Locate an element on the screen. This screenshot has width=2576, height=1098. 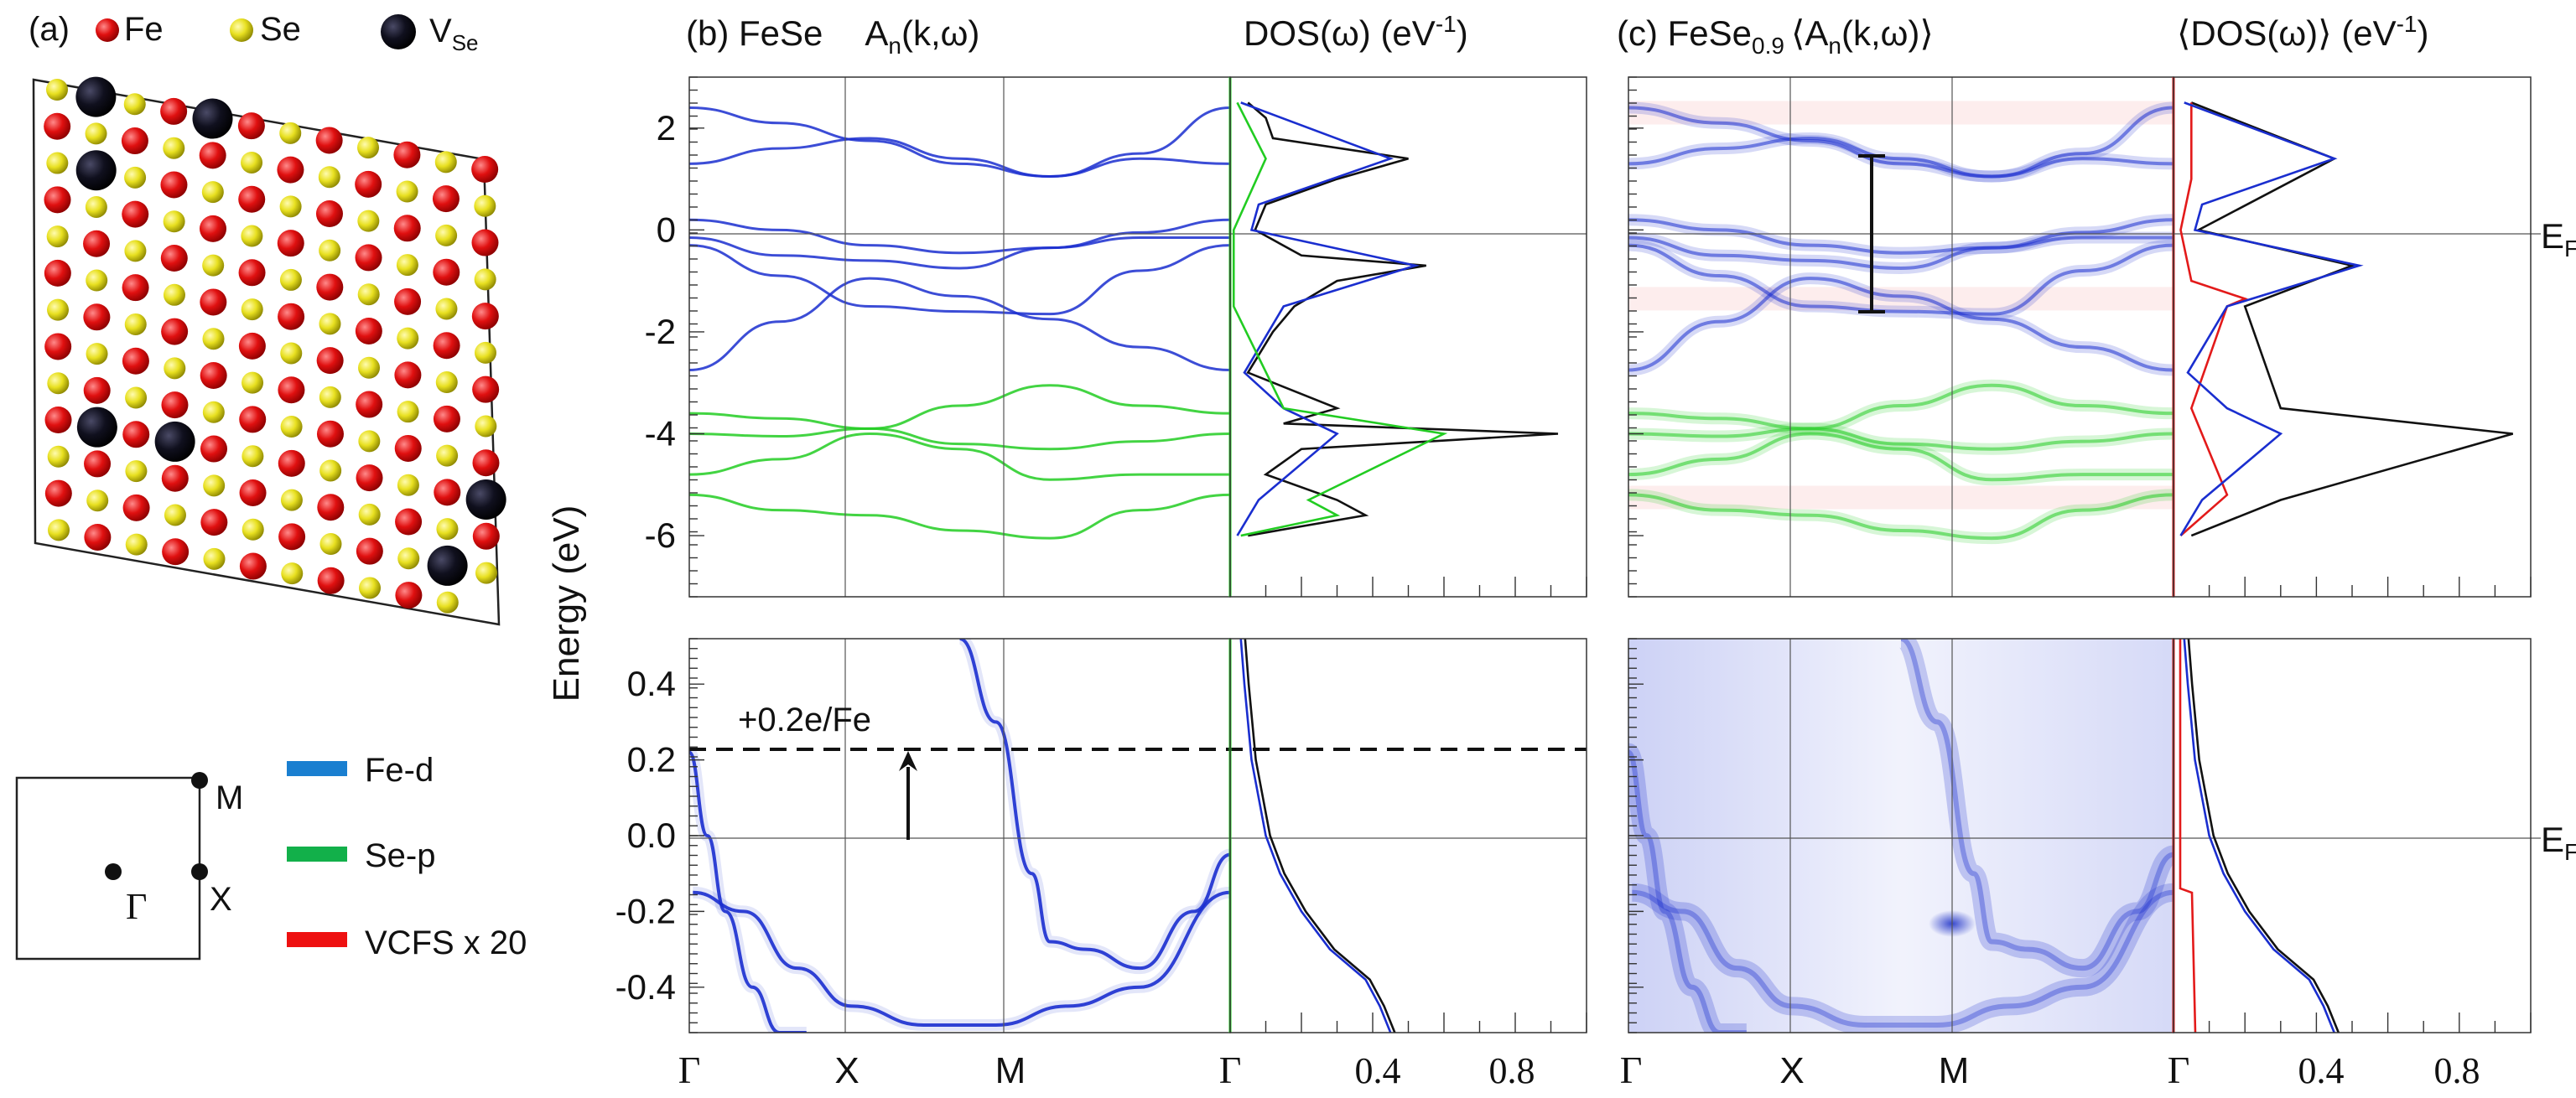
bz-label-gamma: Γ is located at coordinates (136, 906).